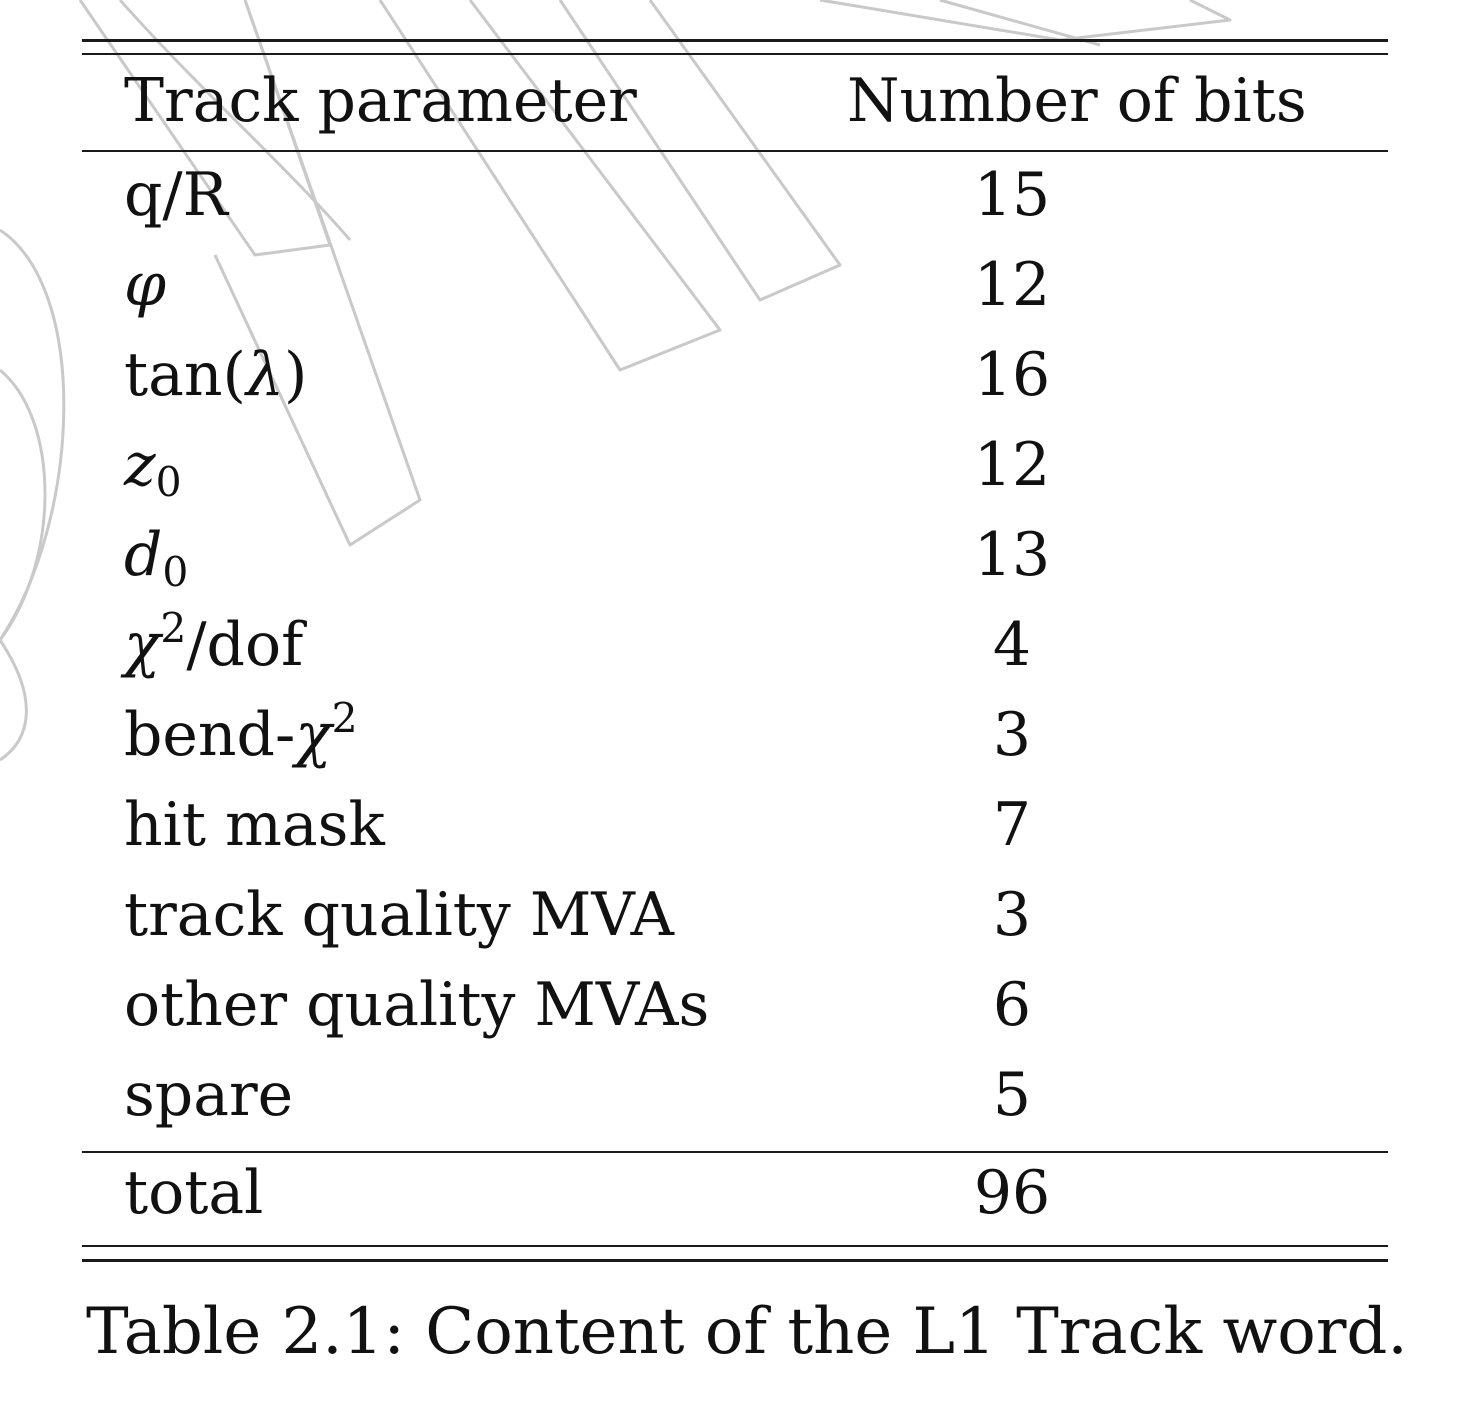  Describe the element at coordinates (735, 735) in the screenshot. I see `table-row: bend-χ2 3` at that location.